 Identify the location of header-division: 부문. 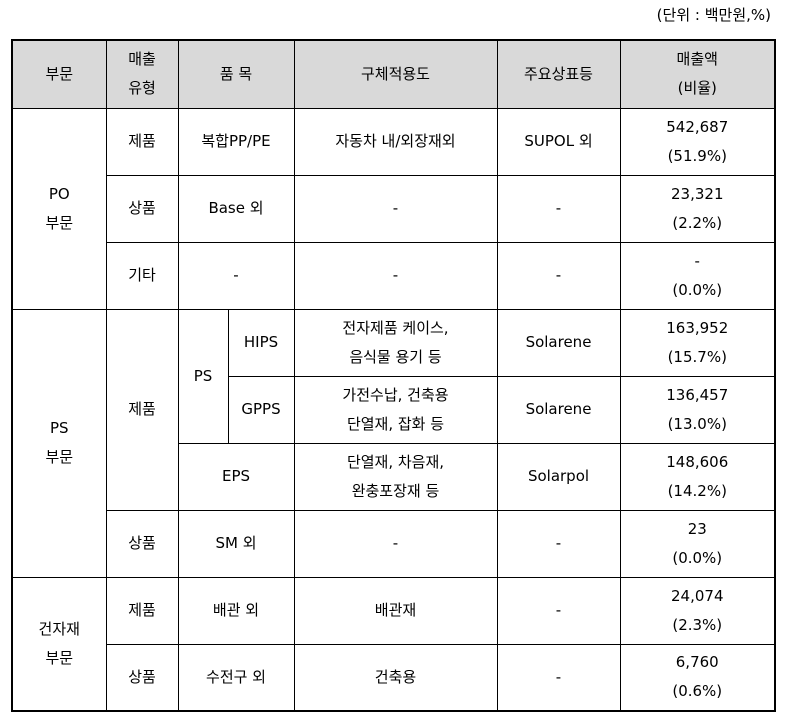
(59, 74).